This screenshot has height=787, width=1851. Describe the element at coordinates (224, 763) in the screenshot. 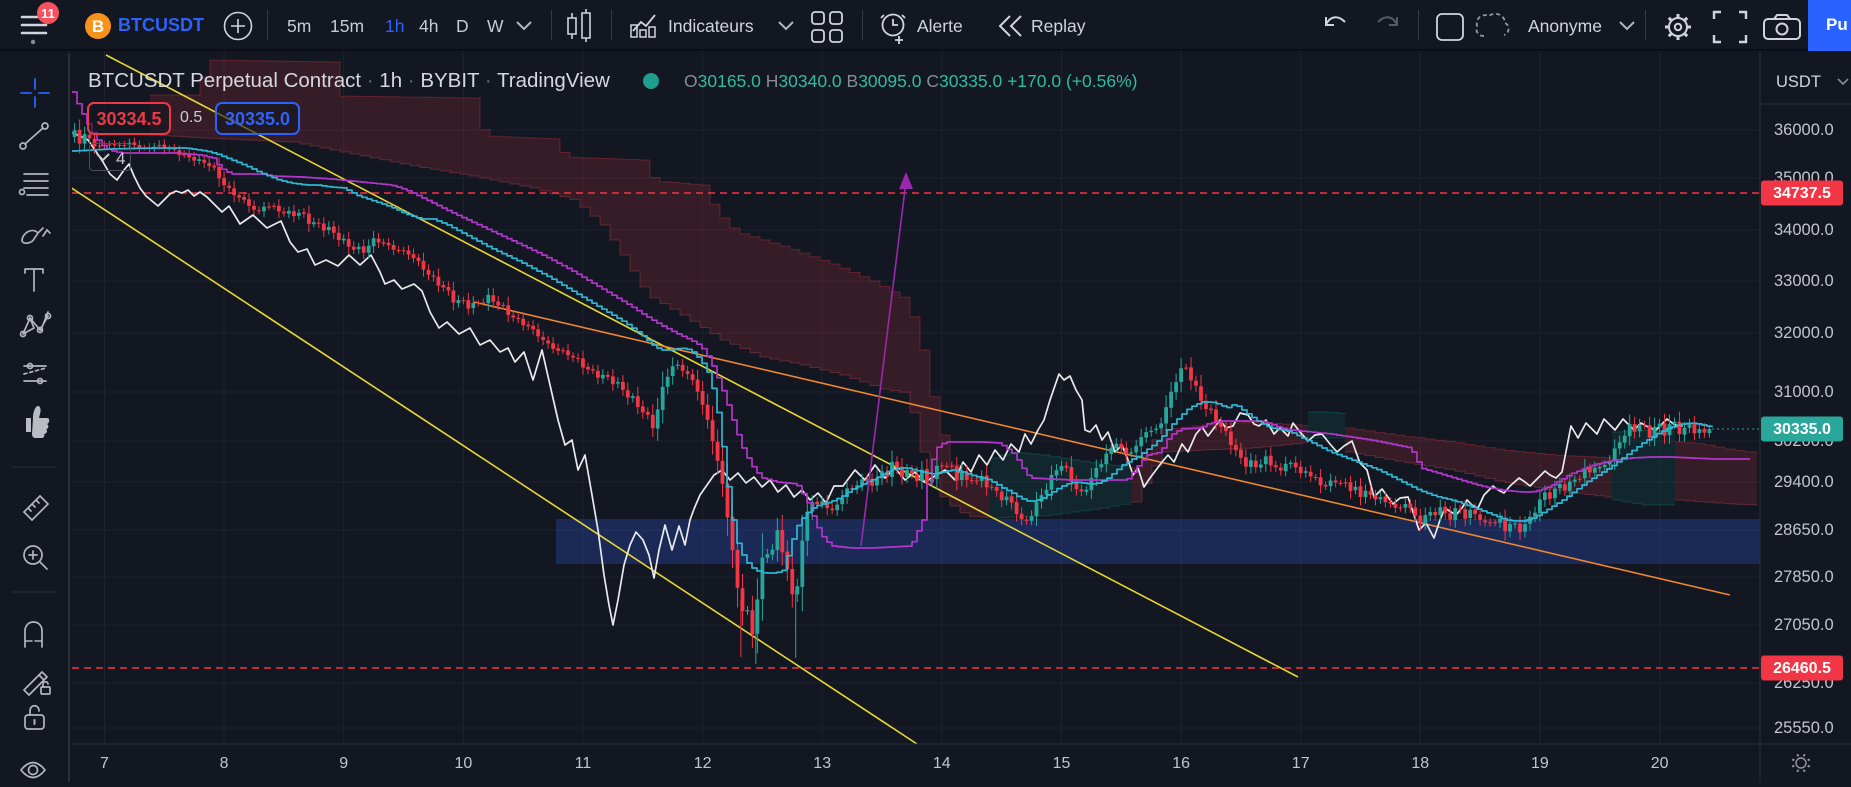

I see `svg-text: 8` at that location.